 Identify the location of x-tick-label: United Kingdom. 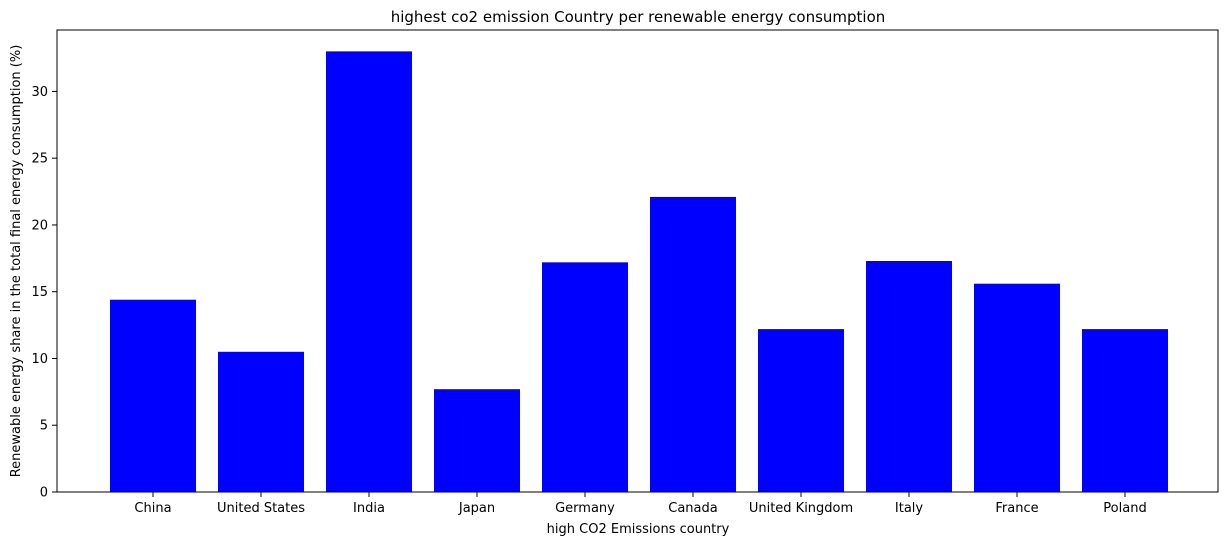
(801, 508).